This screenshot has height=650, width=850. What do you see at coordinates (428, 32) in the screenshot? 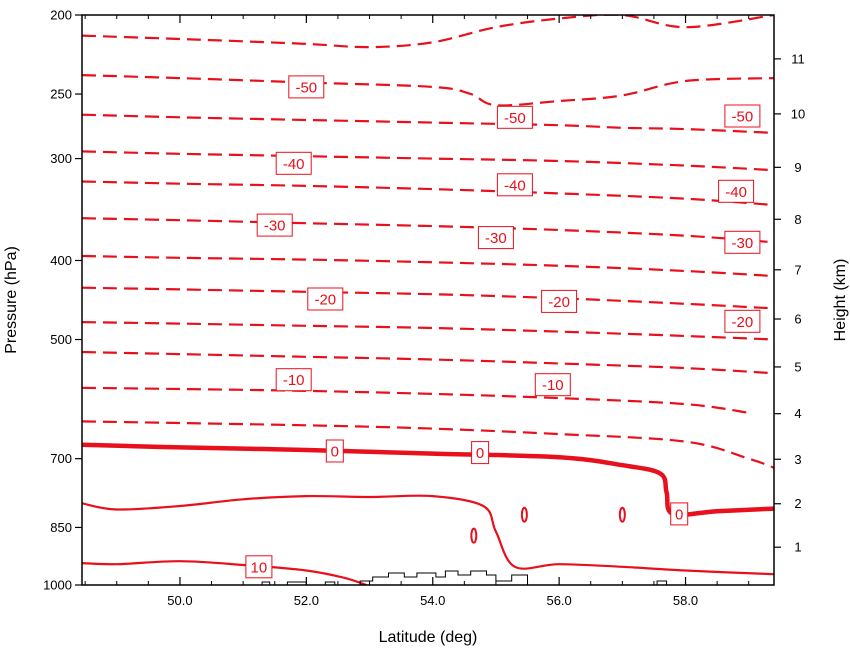
I see `contour-line--60` at bounding box center [428, 32].